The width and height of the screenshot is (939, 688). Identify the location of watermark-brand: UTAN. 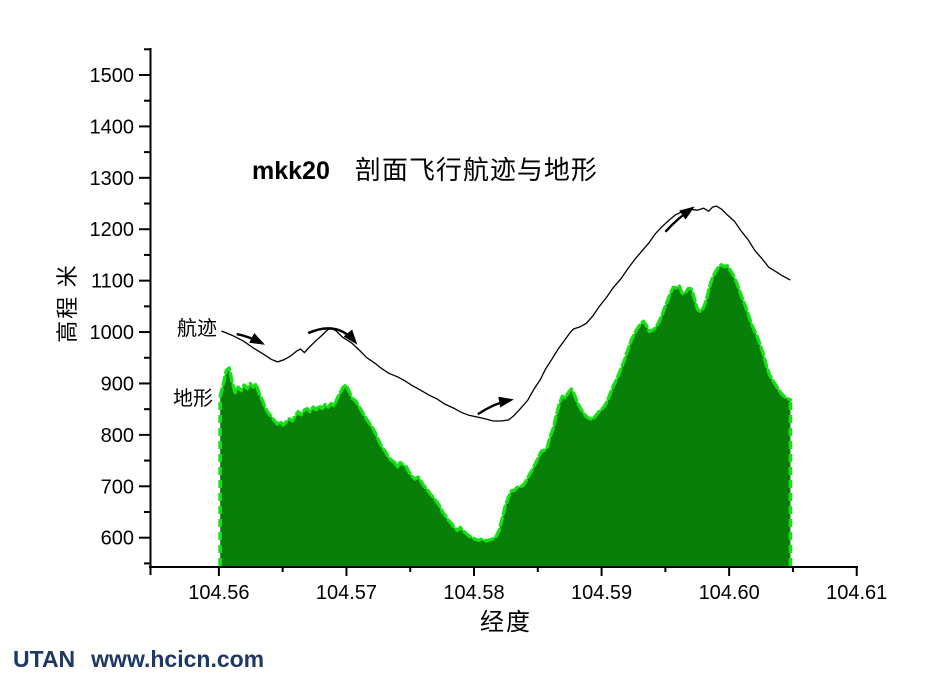
(44, 659).